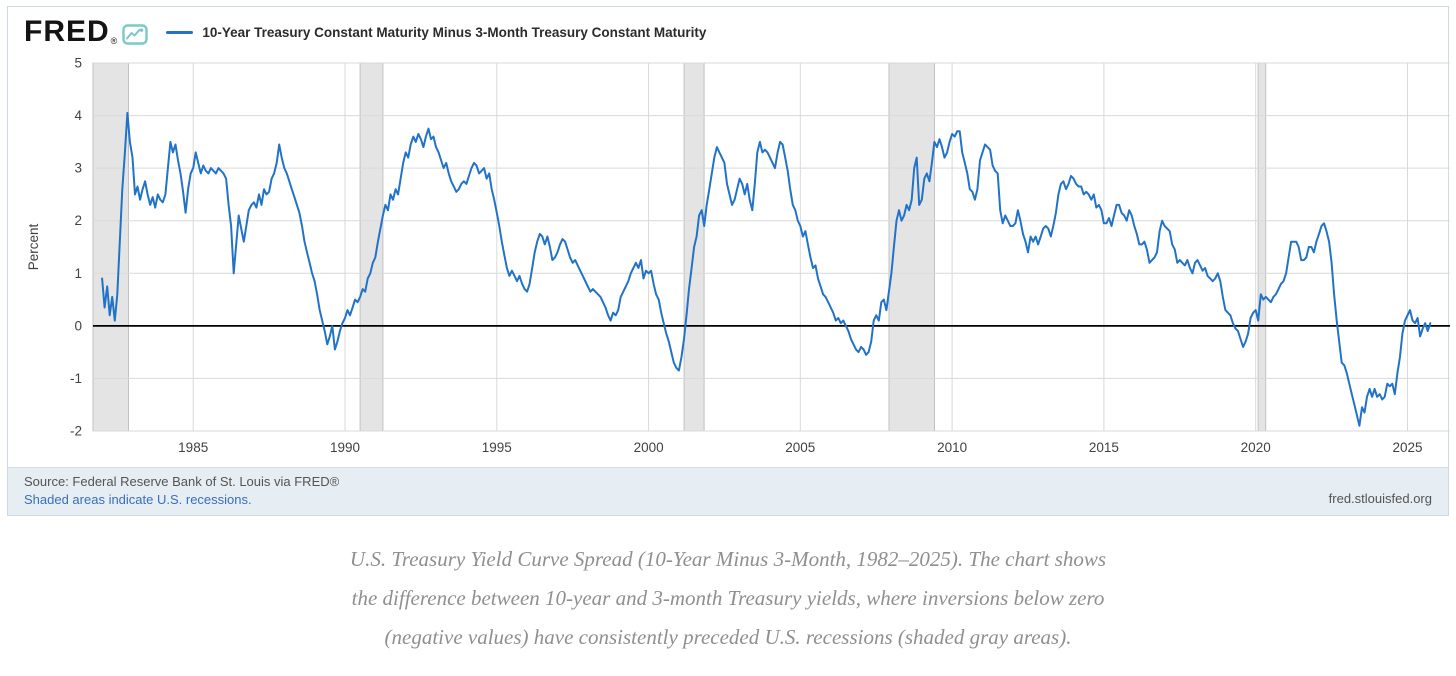  What do you see at coordinates (1256, 447) in the screenshot?
I see `x-tick-label: 2020` at bounding box center [1256, 447].